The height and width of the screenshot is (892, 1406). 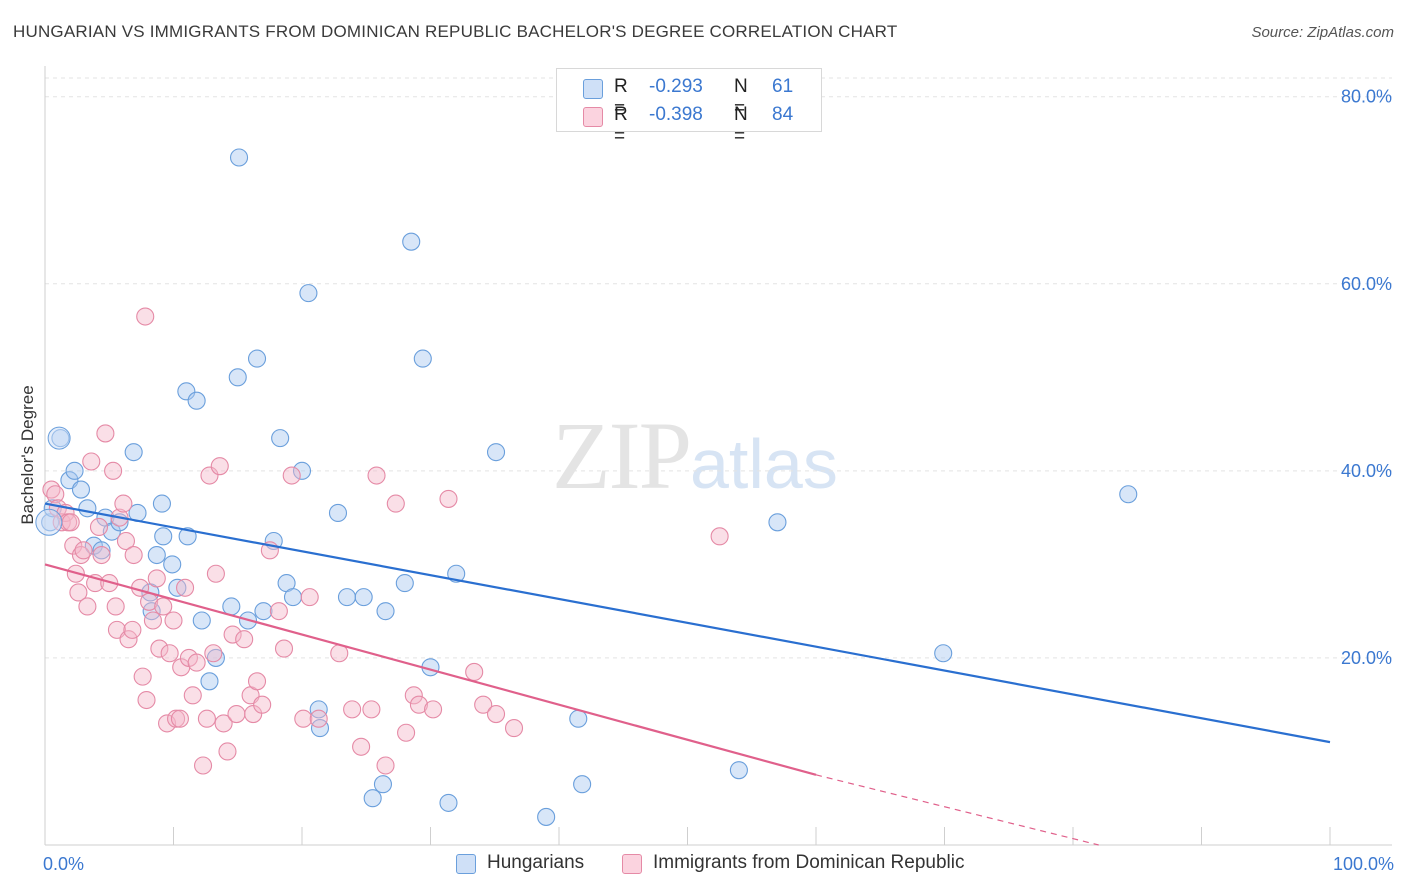 What do you see at coordinates (466, 864) in the screenshot?
I see `bottom-legend-swatch-hungarians` at bounding box center [466, 864].